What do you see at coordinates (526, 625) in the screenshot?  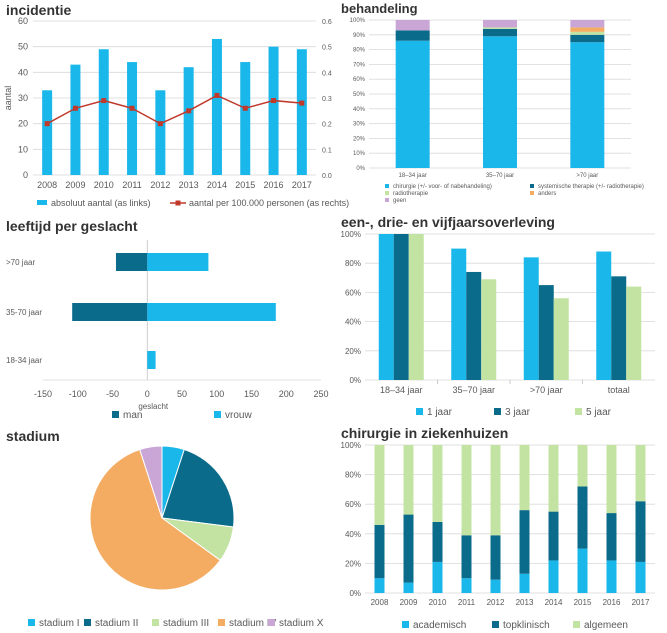 I see `chirurgie-legend-topklinisch-label: topklinisch` at bounding box center [526, 625].